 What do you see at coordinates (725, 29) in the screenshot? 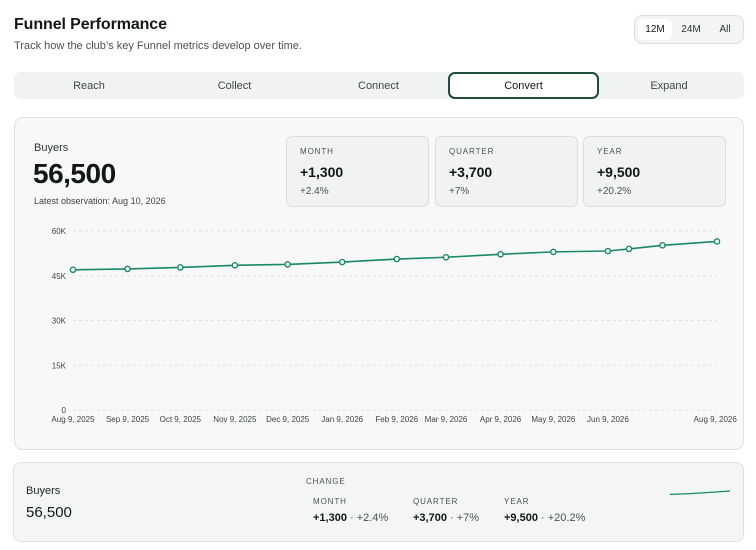
I see `range-all-button: All` at bounding box center [725, 29].